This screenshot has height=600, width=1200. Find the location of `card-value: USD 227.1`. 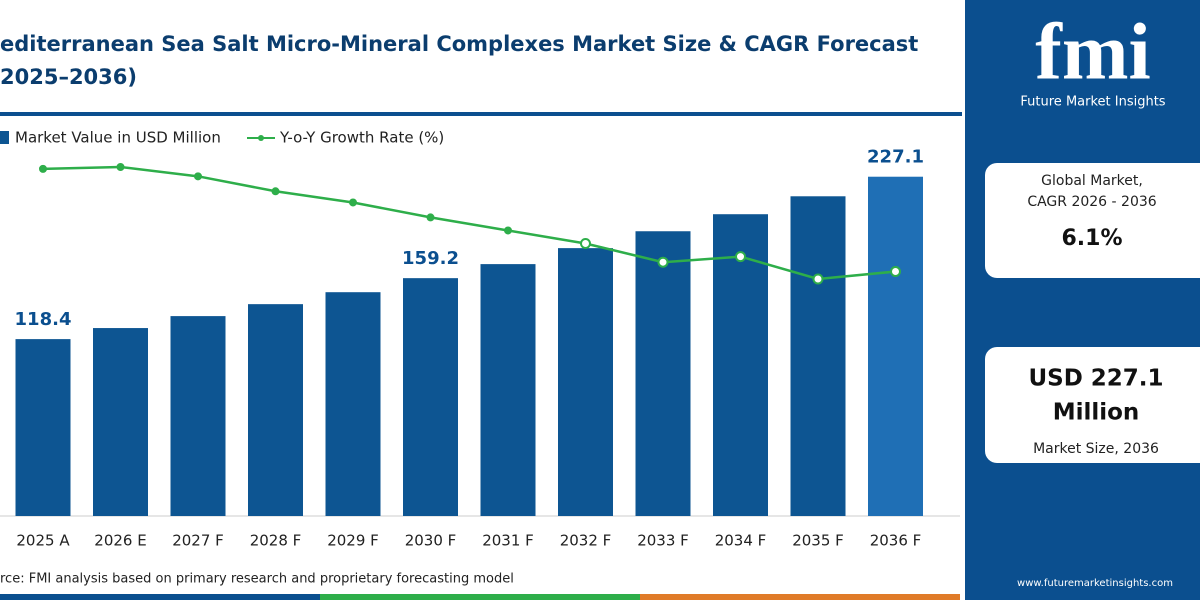

card-value: USD 227.1 is located at coordinates (1095, 379).